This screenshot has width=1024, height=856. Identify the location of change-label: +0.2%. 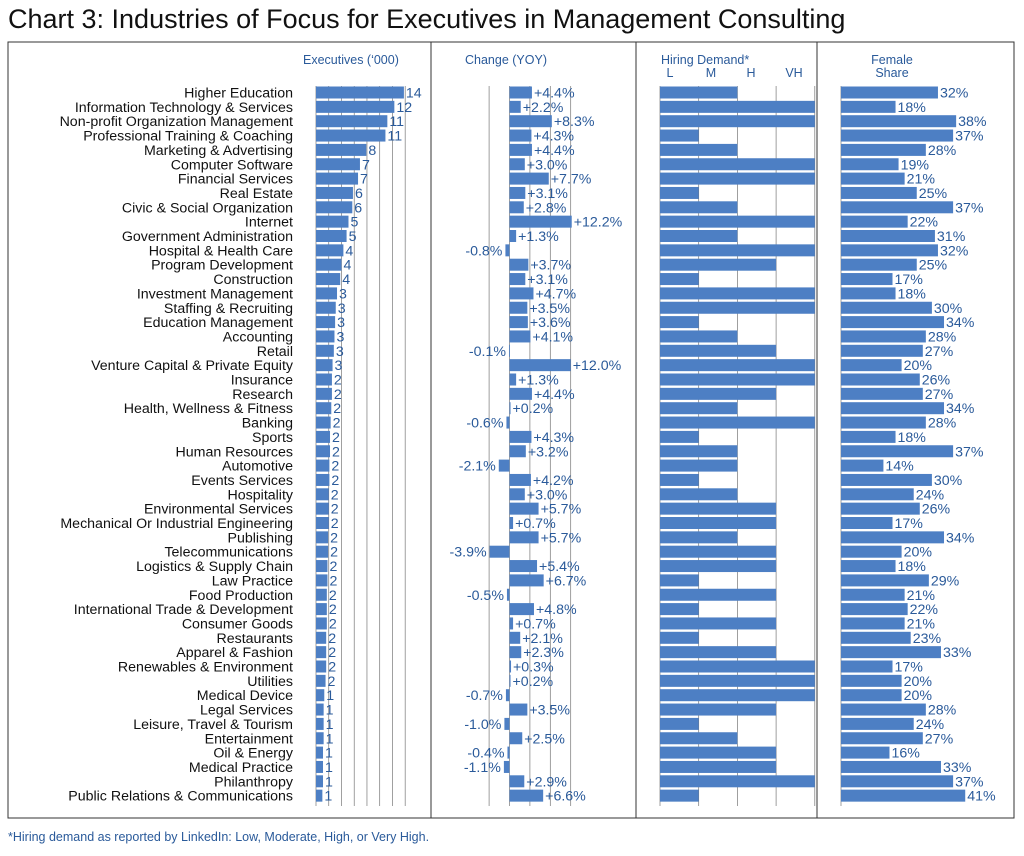
(533, 409).